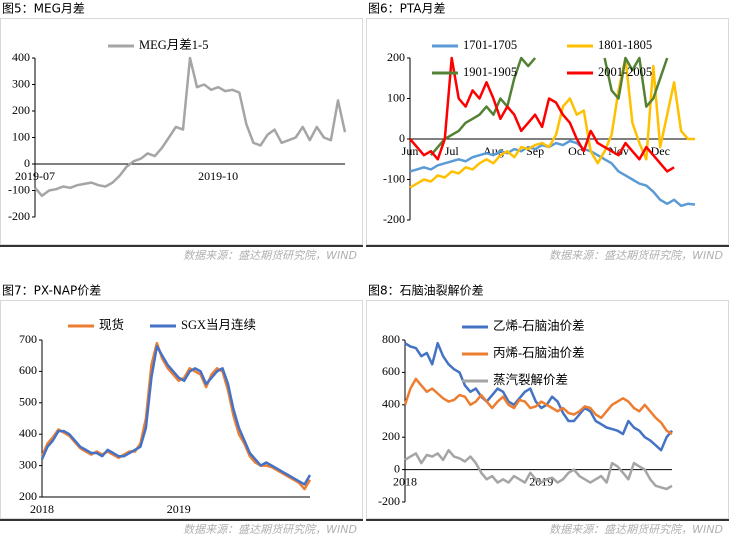  What do you see at coordinates (539, 326) in the screenshot?
I see `legend-label: 乙烯-石脑油价差` at bounding box center [539, 326].